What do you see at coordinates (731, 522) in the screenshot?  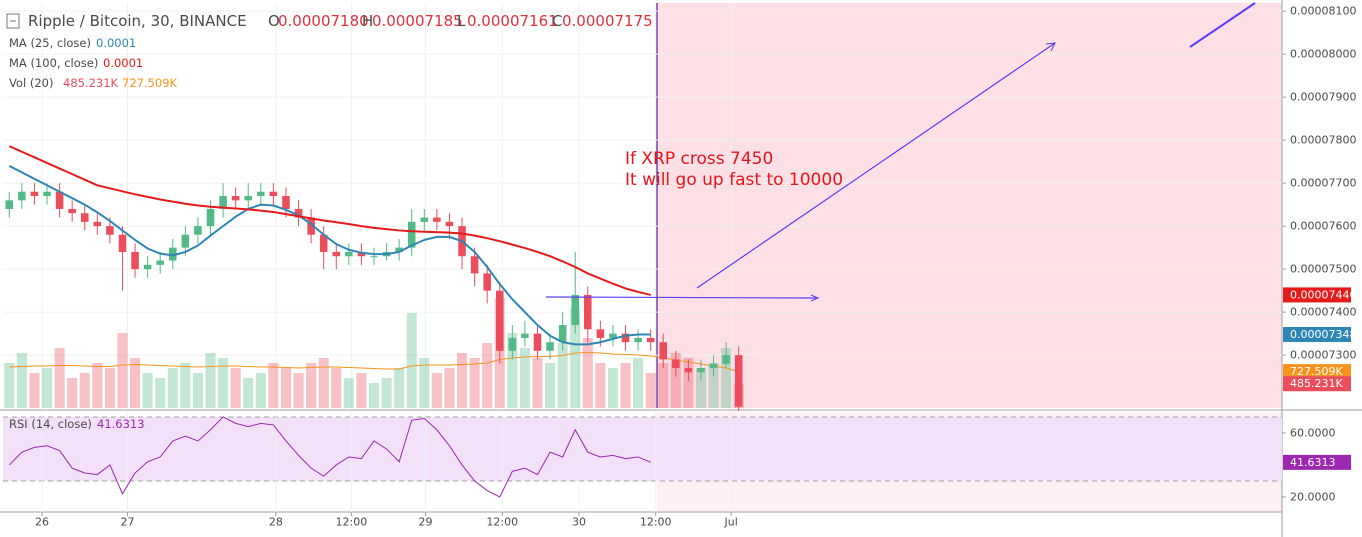 I see `x-tick-label: Jul` at bounding box center [731, 522].